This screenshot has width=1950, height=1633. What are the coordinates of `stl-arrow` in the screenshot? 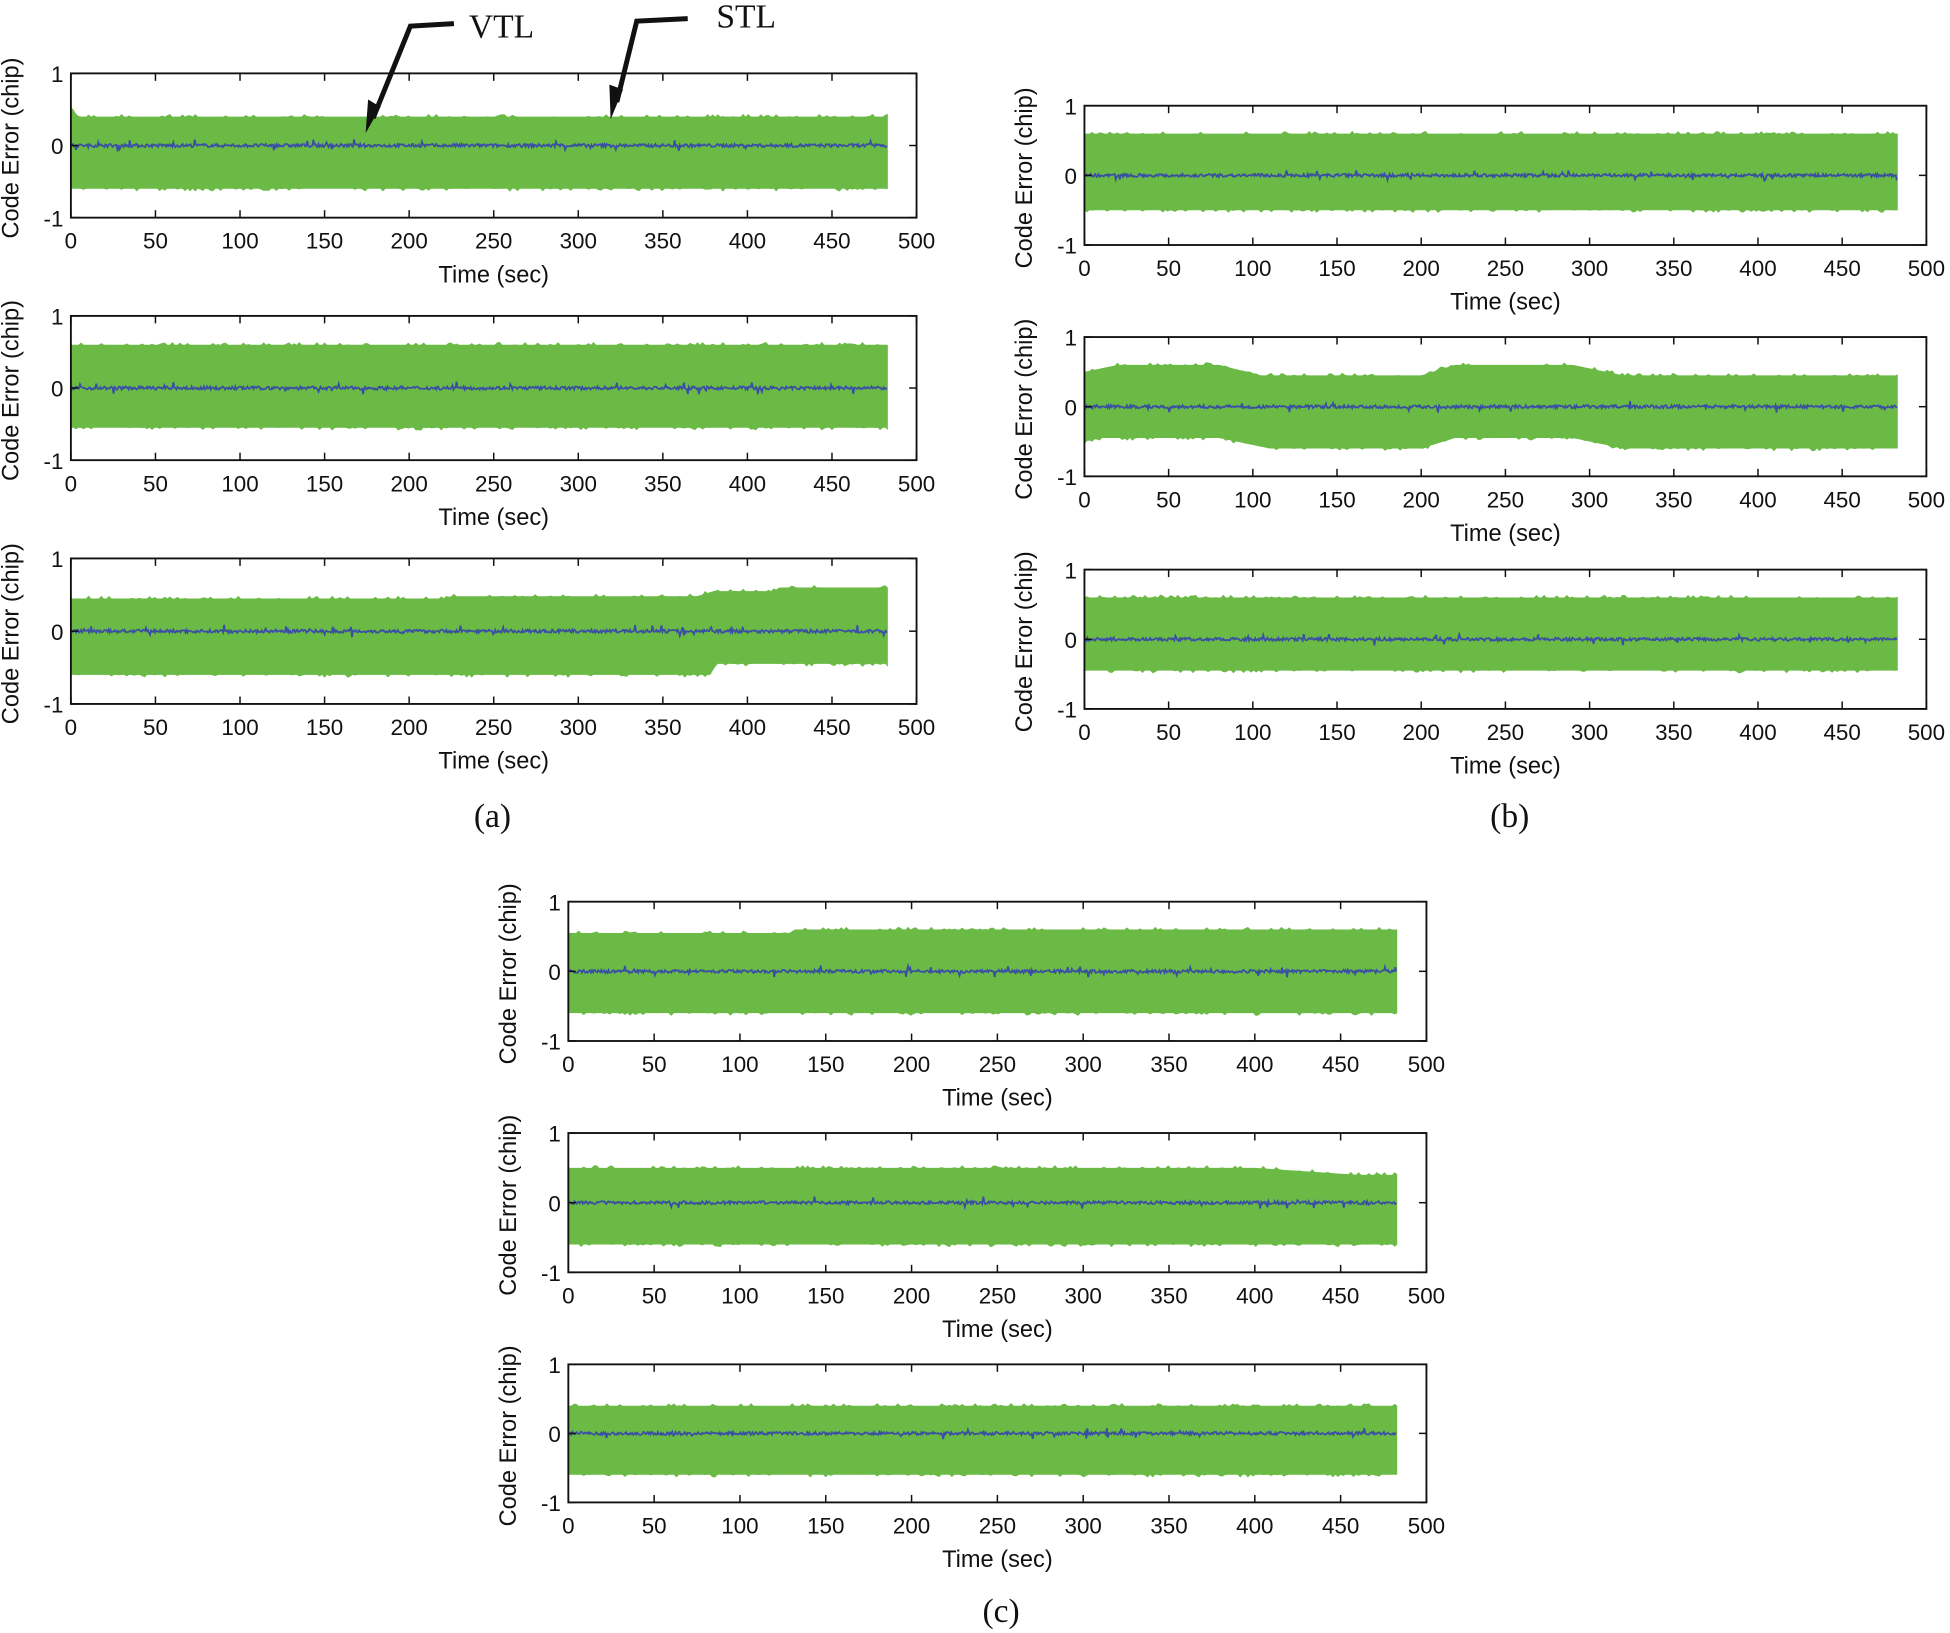 It's located at (651, 59).